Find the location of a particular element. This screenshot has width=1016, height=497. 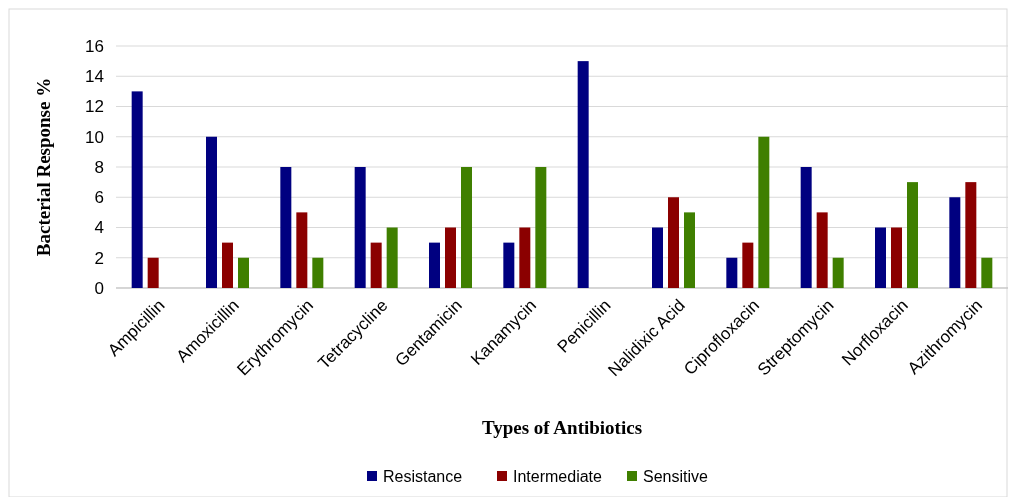

y-tick-label: 10 is located at coordinates (94, 137).